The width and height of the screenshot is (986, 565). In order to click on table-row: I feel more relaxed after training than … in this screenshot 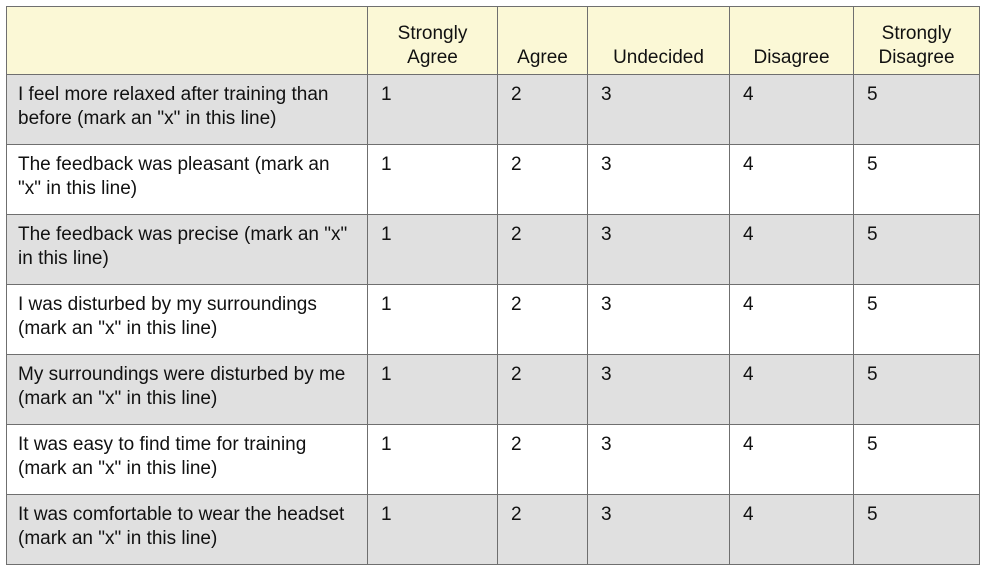, I will do `click(493, 109)`.